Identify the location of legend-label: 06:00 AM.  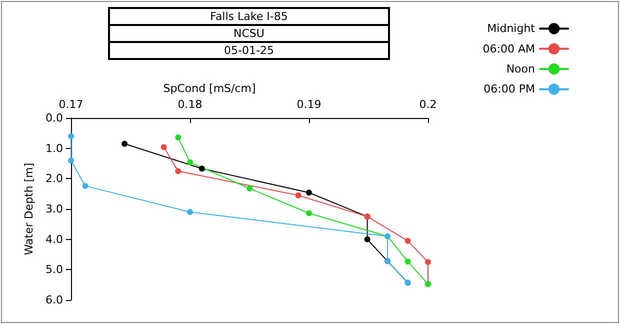
(508, 49).